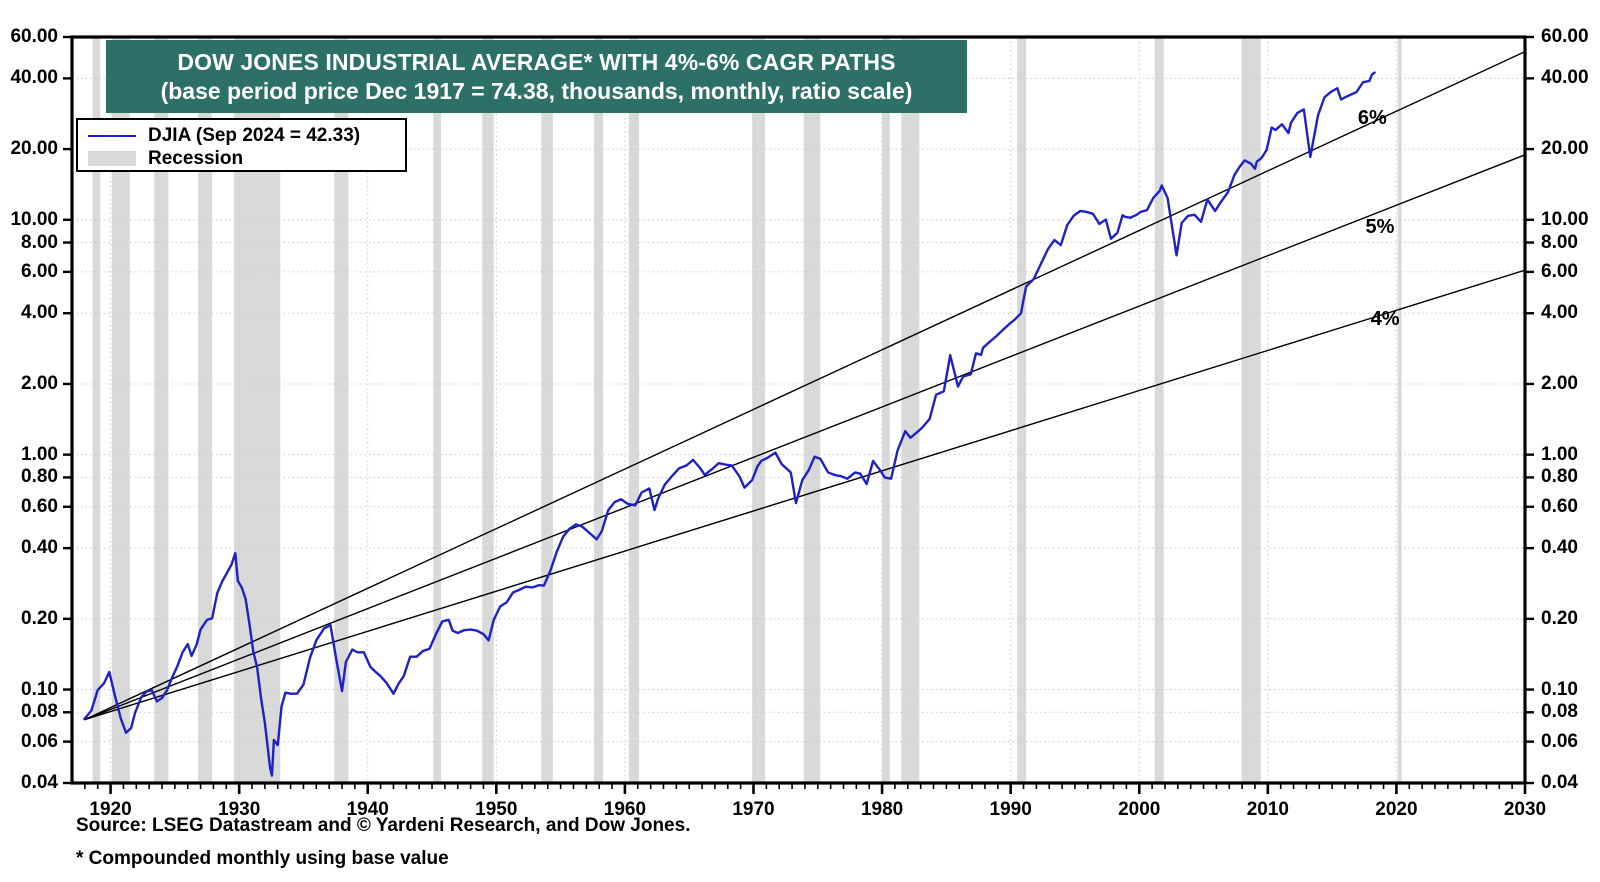  I want to click on y-axis-tick-label-left: 10.00, so click(34, 219).